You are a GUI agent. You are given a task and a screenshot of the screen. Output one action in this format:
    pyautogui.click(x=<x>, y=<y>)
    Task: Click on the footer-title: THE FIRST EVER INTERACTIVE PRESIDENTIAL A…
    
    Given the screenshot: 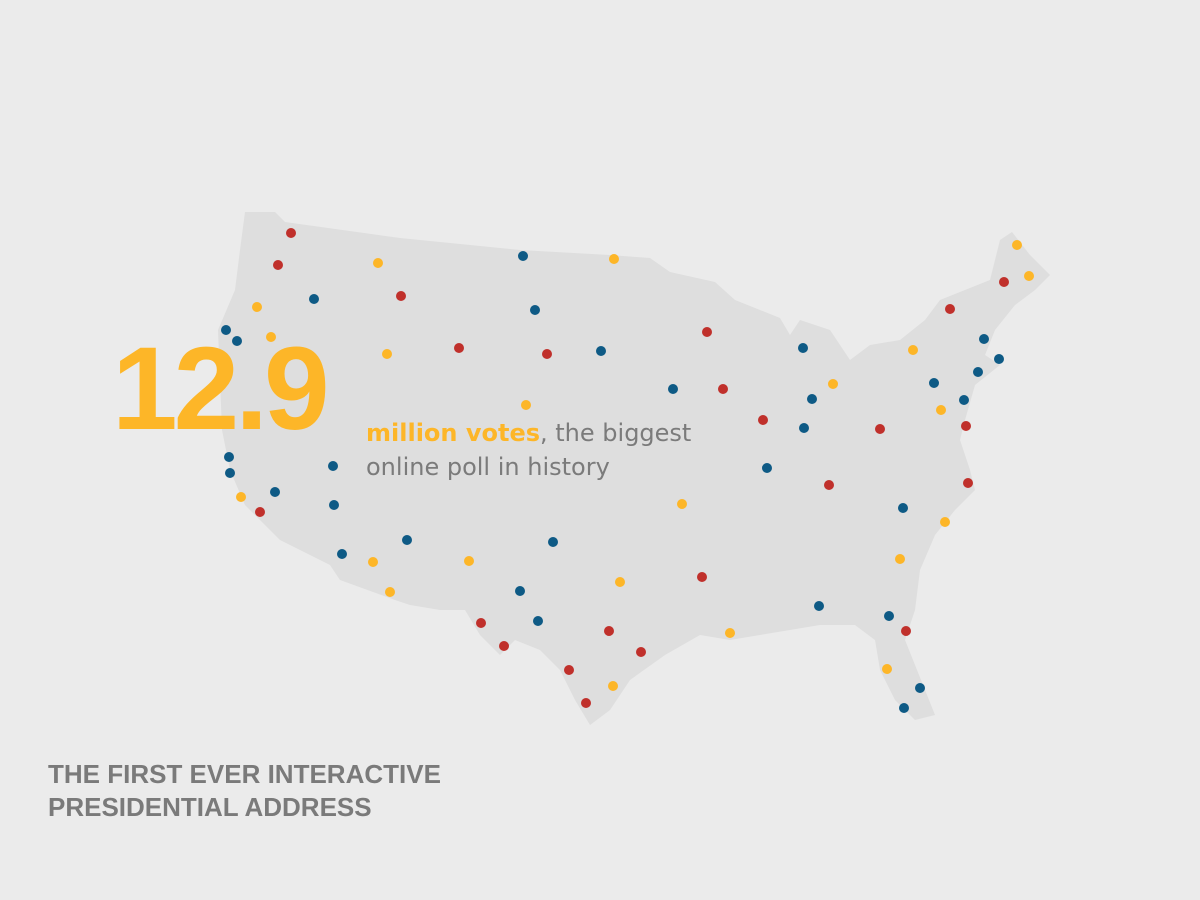 What is the action you would take?
    pyautogui.click(x=244, y=791)
    